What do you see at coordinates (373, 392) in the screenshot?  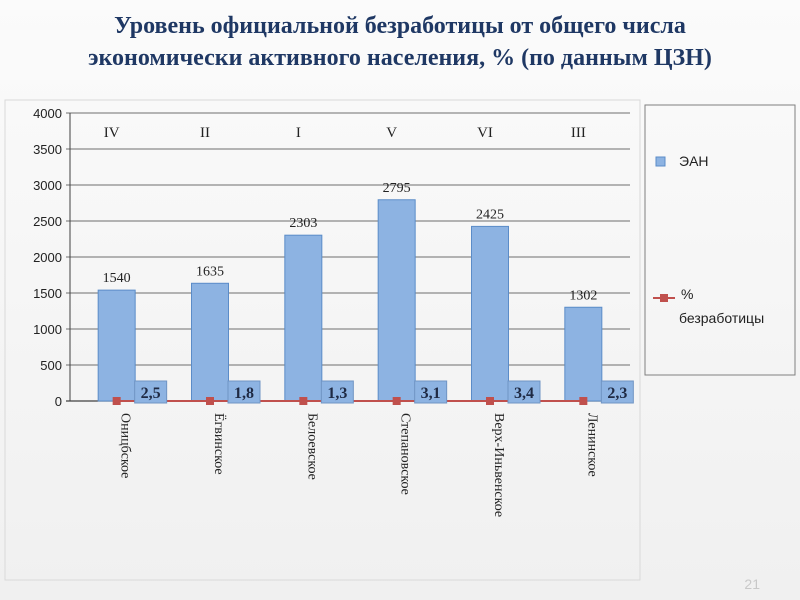 I see `unemployment-line: 2,5 1,8 1,3 3,1 3,4 2,3` at bounding box center [373, 392].